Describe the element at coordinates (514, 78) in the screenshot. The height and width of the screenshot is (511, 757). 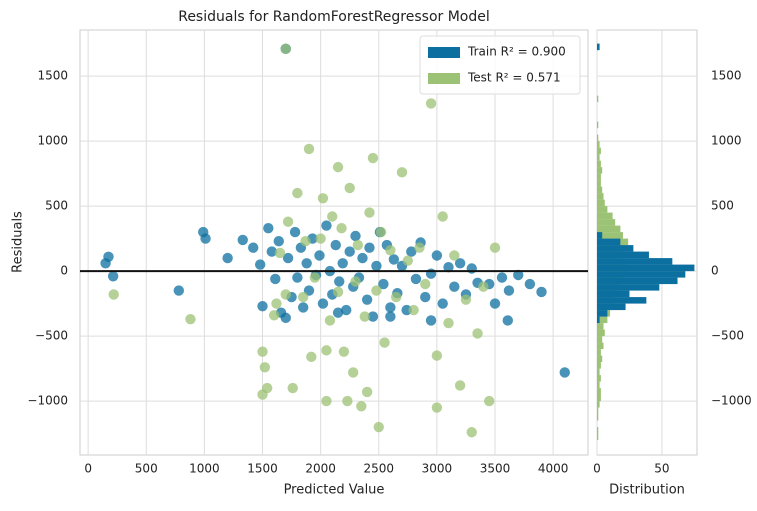
I see `legend-label: Test R² = 0.571` at that location.